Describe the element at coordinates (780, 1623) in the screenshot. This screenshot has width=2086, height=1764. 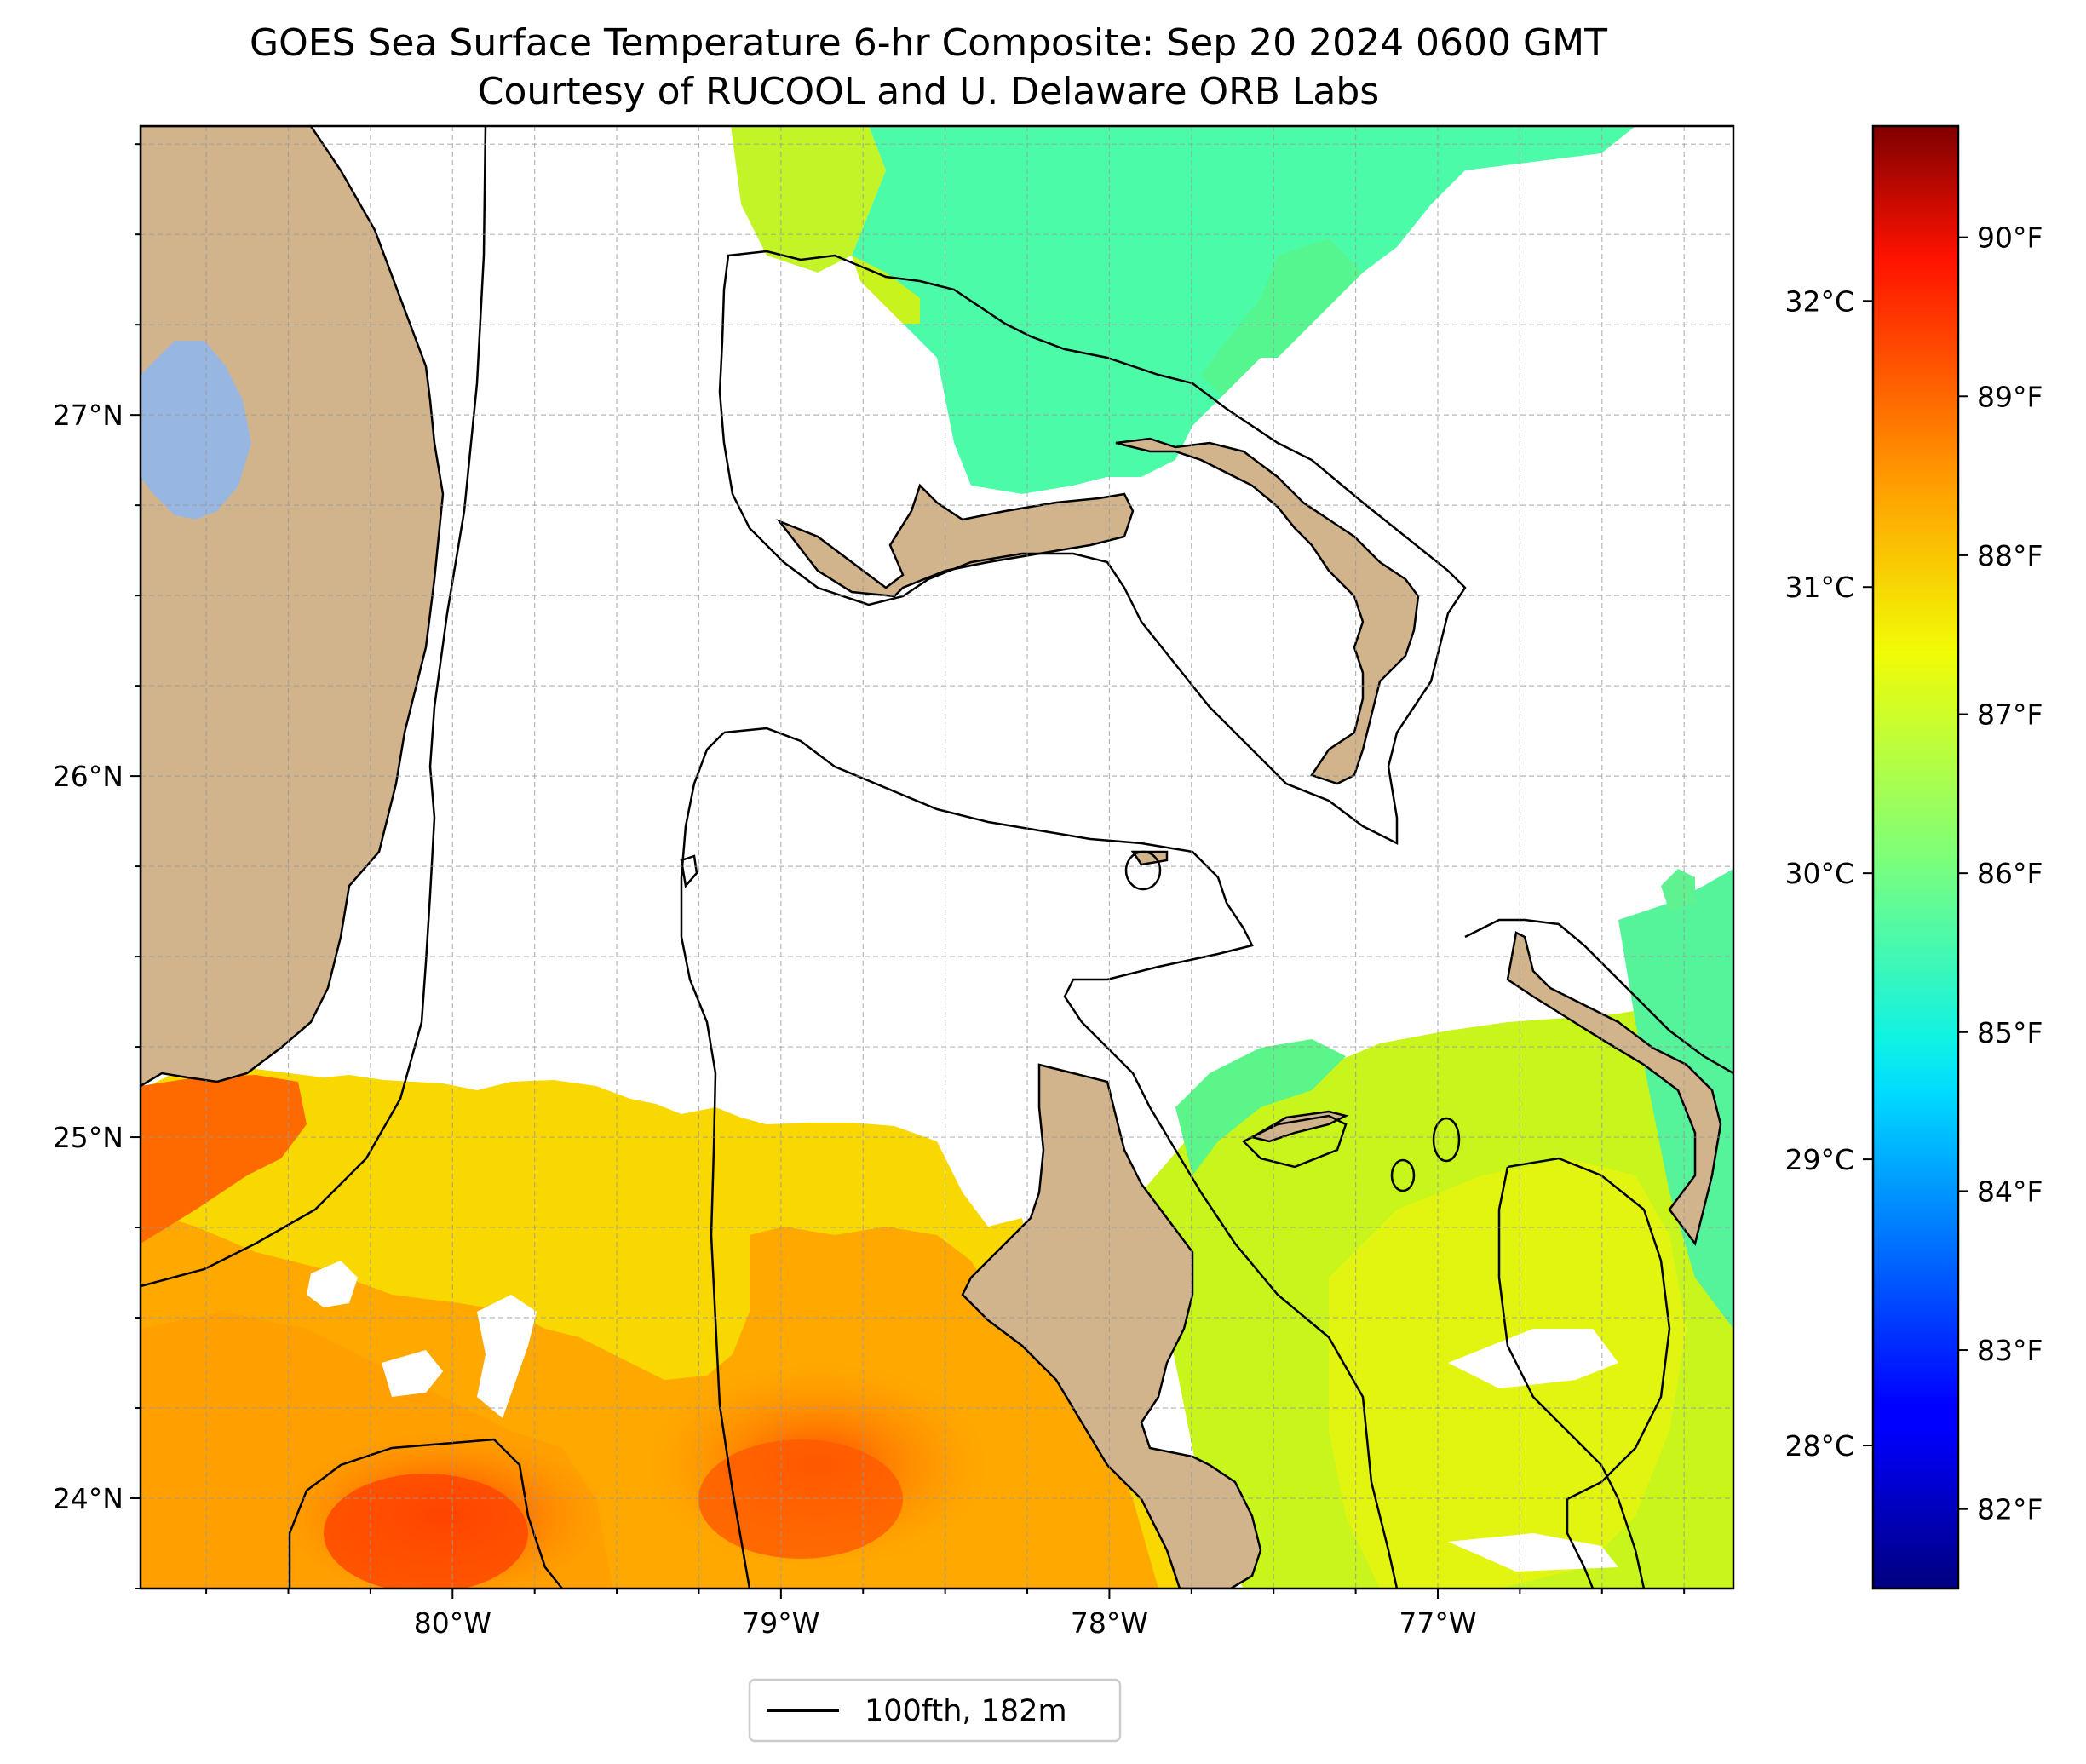
I see `lon-tick-label: 79°W` at that location.